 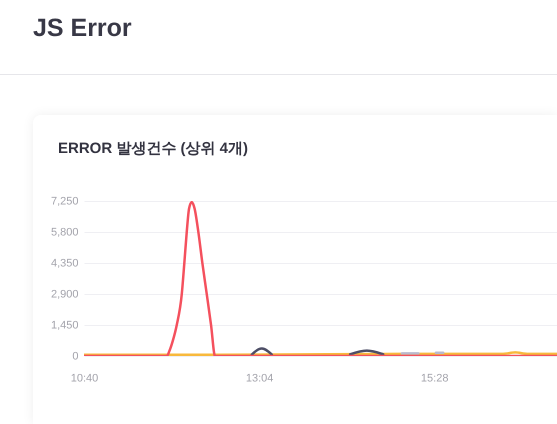 I want to click on y-tick-label: 7,250, so click(x=64, y=202).